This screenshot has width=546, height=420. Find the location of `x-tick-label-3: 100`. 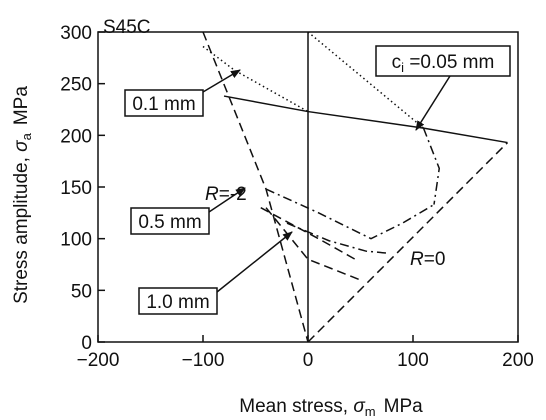

x-tick-label-3: 100 is located at coordinates (413, 360).